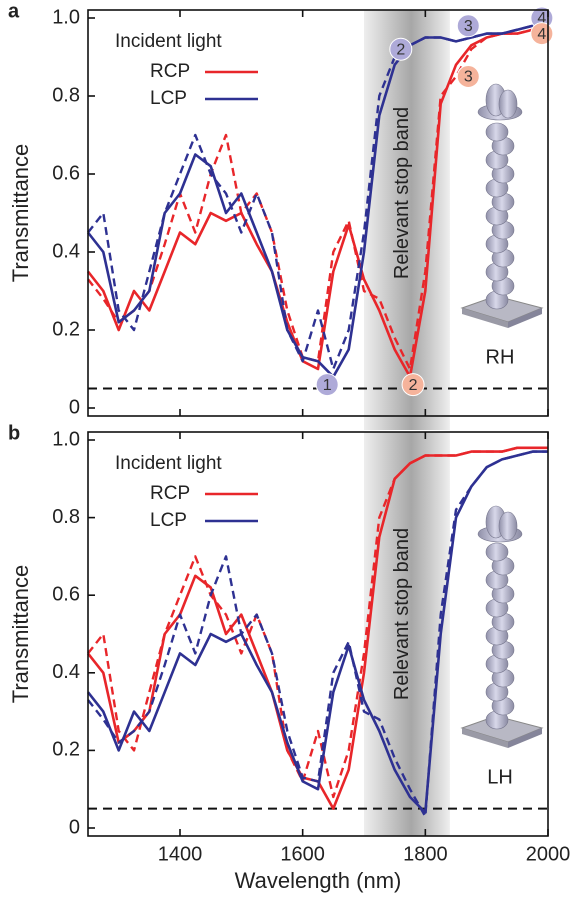 The width and height of the screenshot is (581, 898). I want to click on point-marker-label: 1, so click(327, 385).